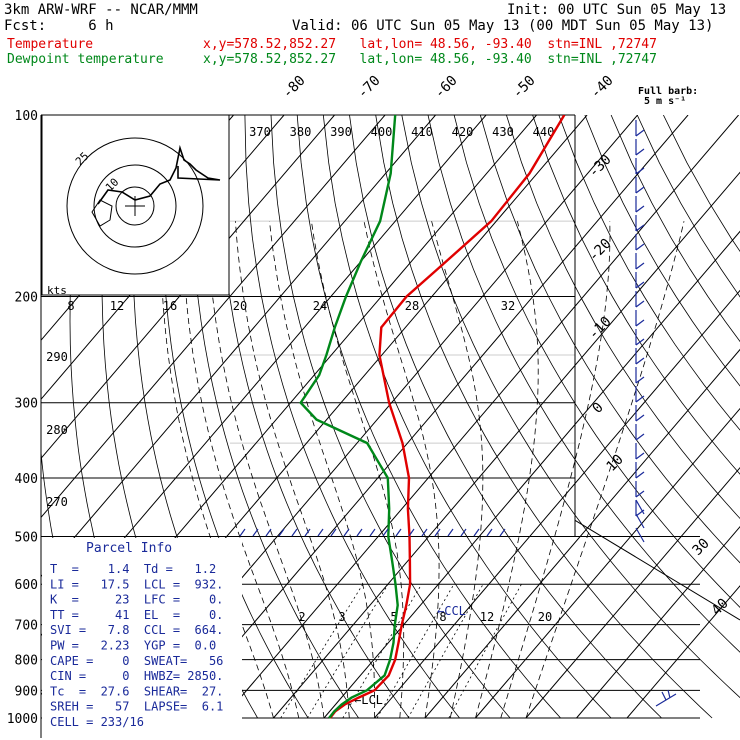 The image size is (740, 740). Describe the element at coordinates (341, 617) in the screenshot. I see `mixing-ratio-label-3: 3` at that location.